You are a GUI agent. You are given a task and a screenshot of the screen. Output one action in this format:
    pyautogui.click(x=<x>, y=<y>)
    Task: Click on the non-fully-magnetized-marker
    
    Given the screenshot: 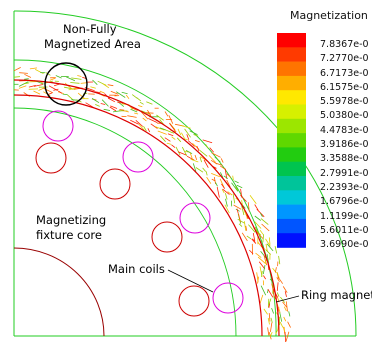 What is the action you would take?
    pyautogui.click(x=66, y=84)
    